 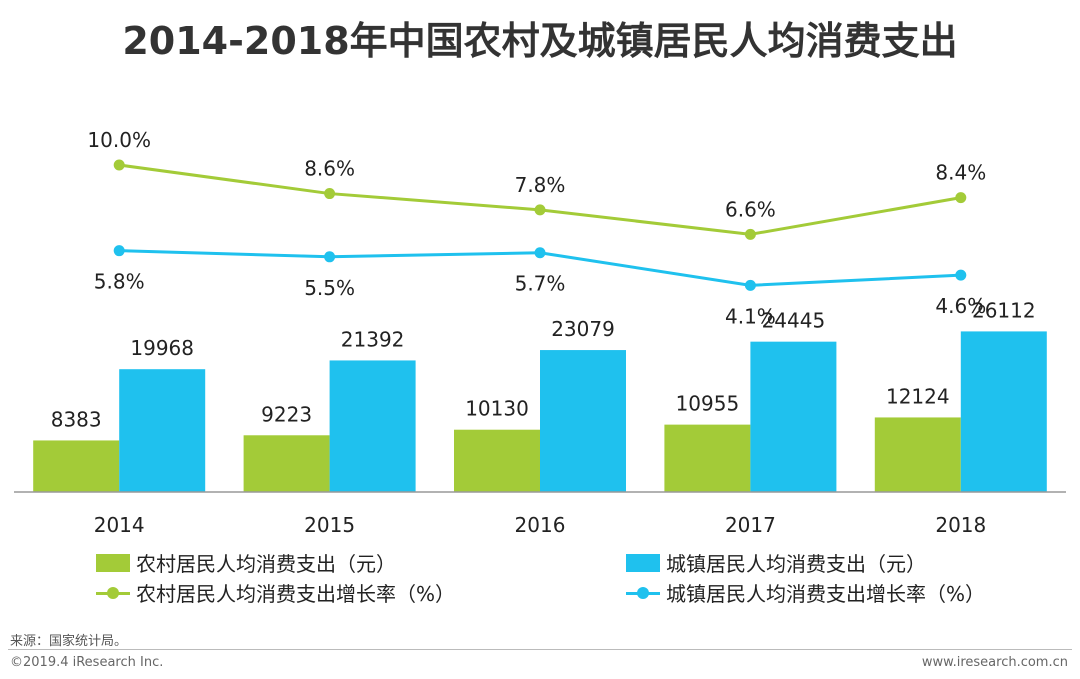 I want to click on point-rural-2016, so click(x=540, y=210).